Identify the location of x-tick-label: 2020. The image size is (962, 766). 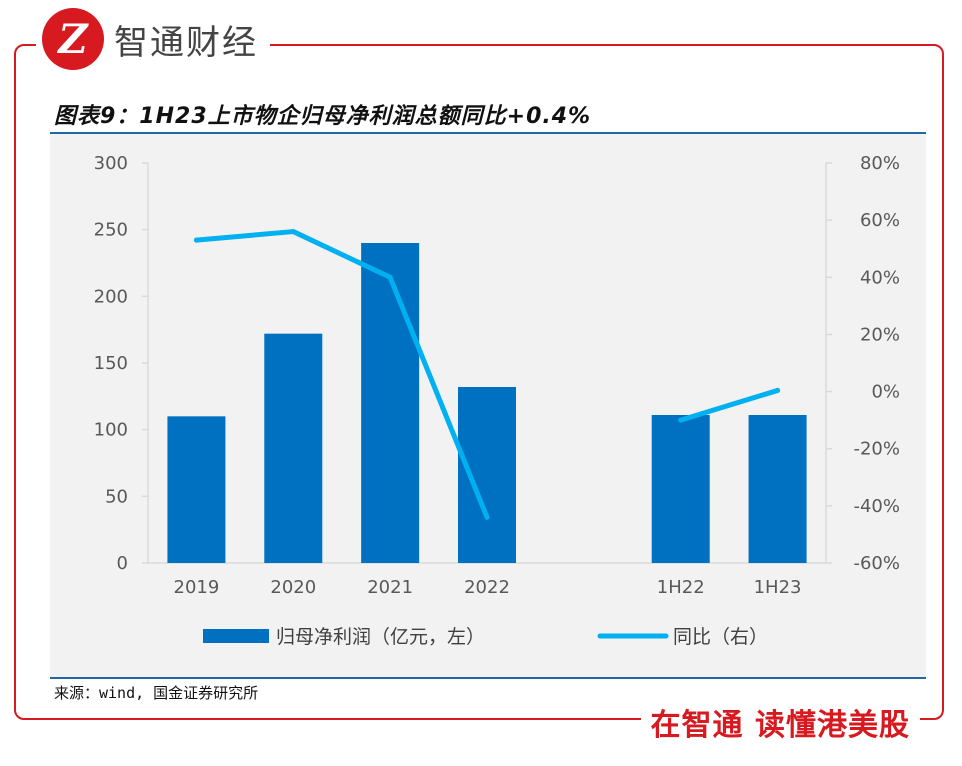
(293, 587).